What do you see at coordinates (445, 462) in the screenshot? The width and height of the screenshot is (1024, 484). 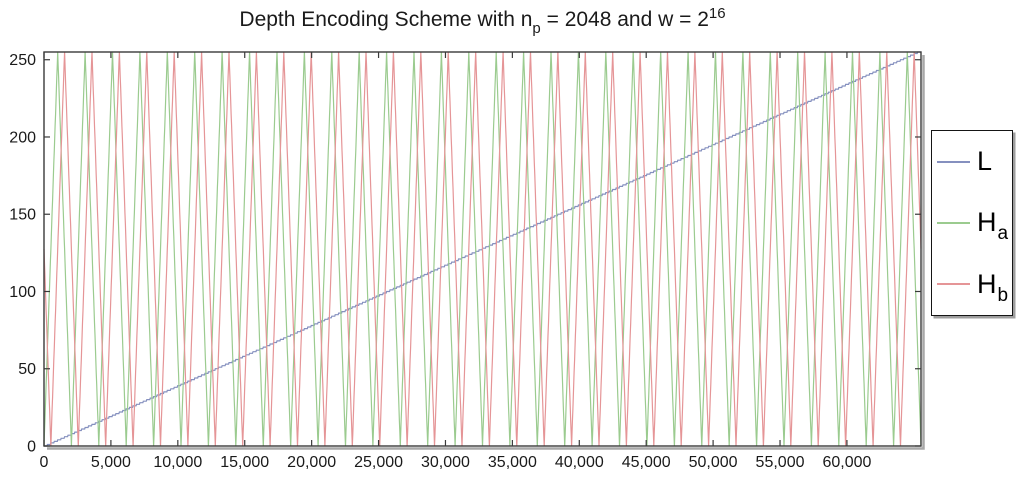 I see `x-tick-label: 30,000` at bounding box center [445, 462].